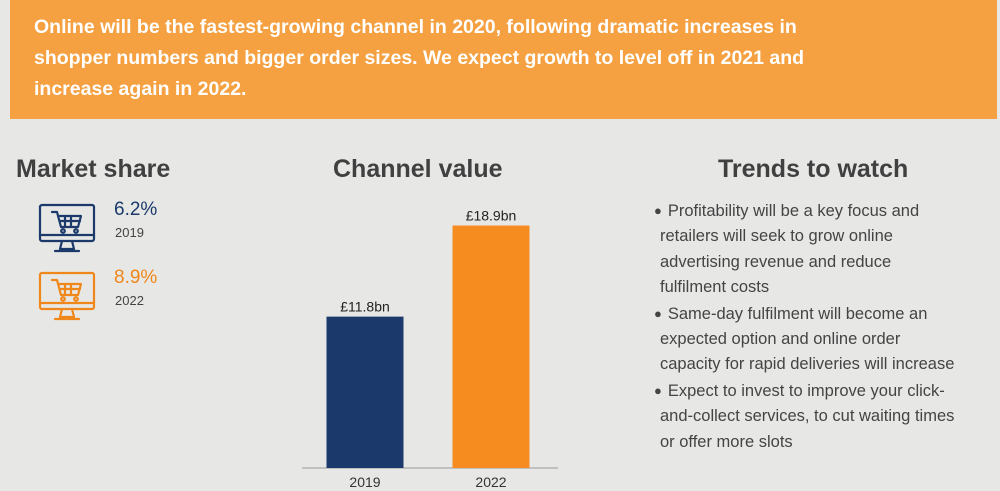 Image resolution: width=1000 pixels, height=491 pixels. I want to click on market-share-title: Market share, so click(93, 169).